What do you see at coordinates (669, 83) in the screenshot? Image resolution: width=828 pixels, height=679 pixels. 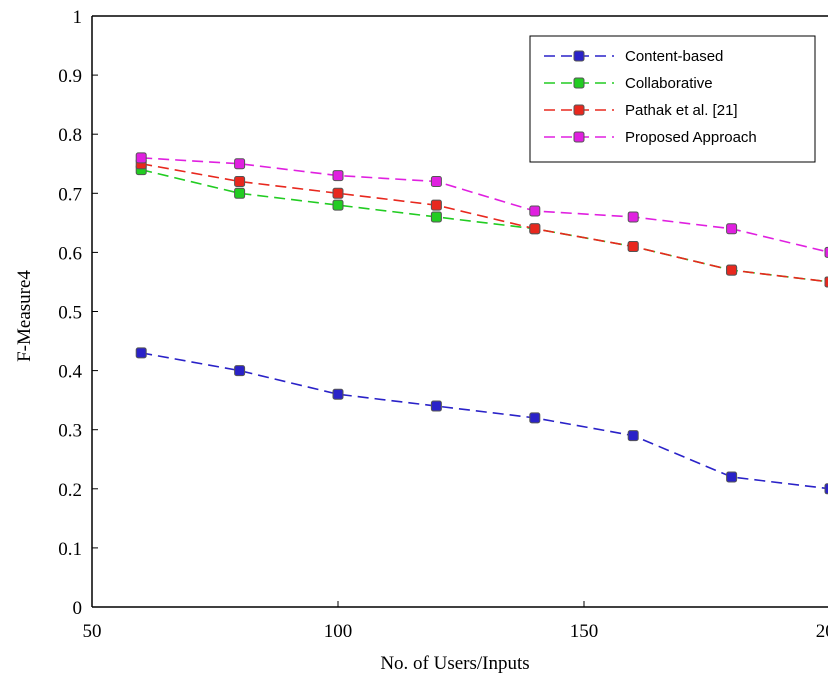 I see `legend-label: Collaborative` at bounding box center [669, 83].